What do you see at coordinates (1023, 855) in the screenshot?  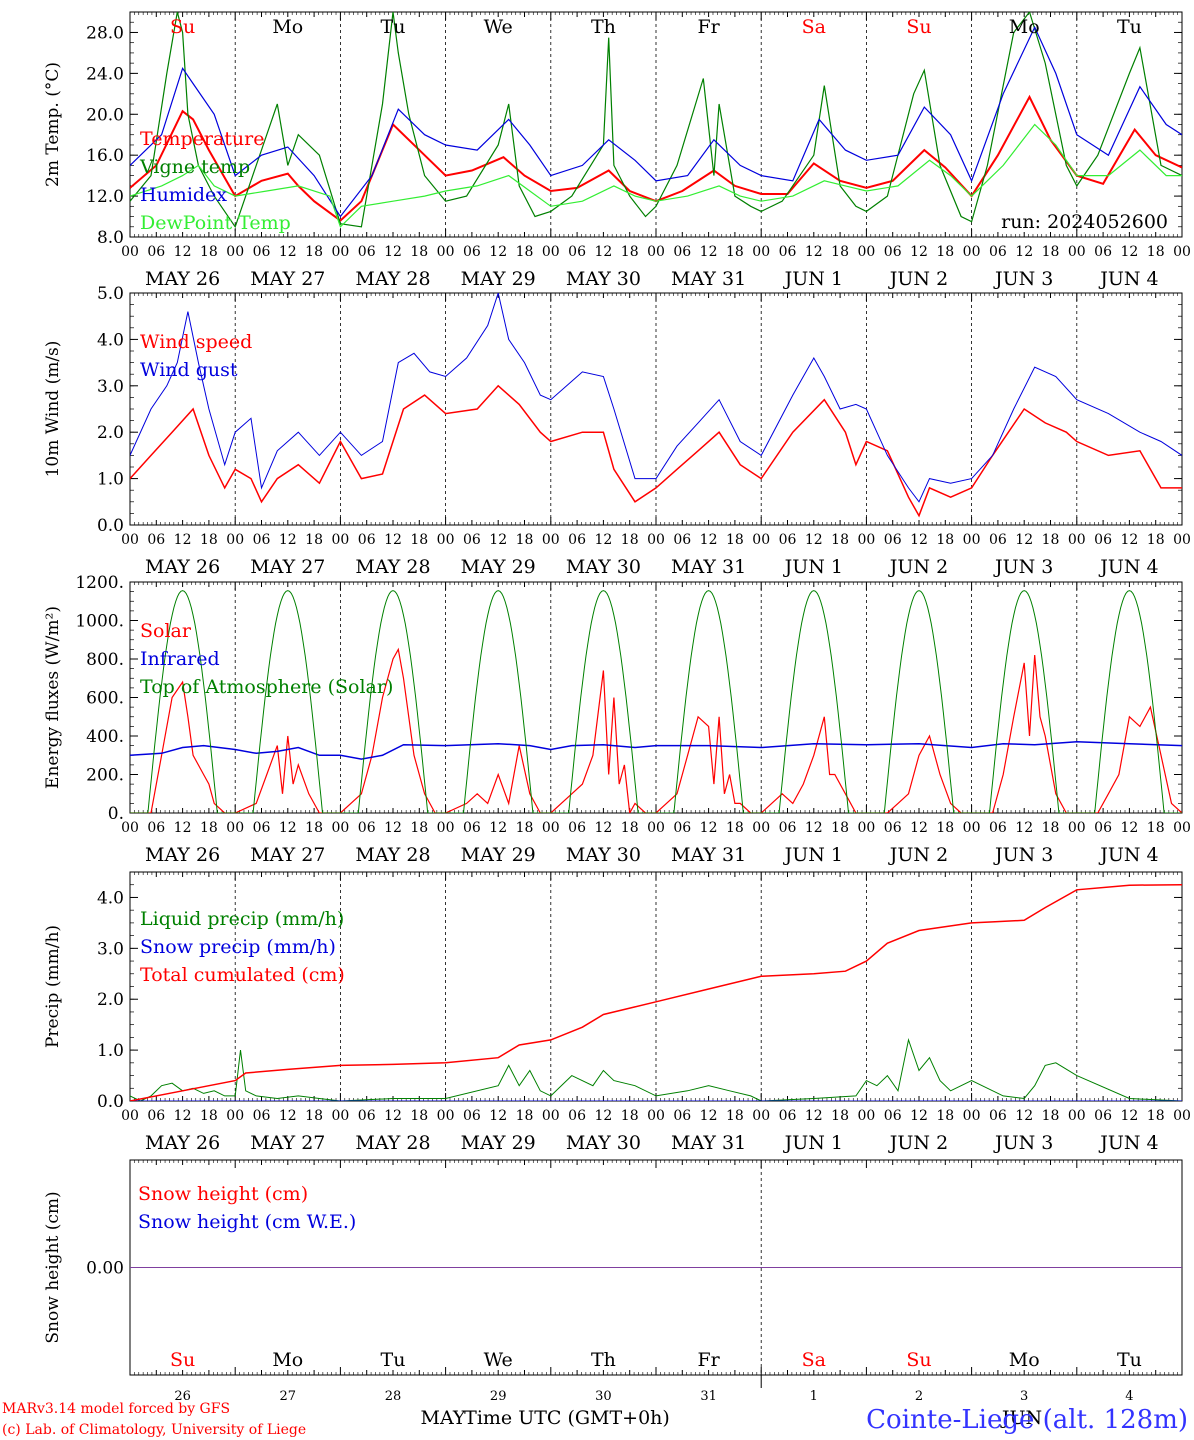 I see `energy-date-label: JUN 3` at bounding box center [1023, 855].